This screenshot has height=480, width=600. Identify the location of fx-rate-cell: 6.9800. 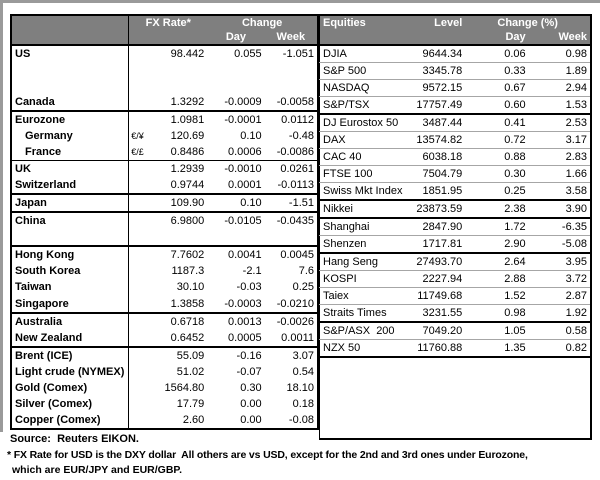
(187, 221).